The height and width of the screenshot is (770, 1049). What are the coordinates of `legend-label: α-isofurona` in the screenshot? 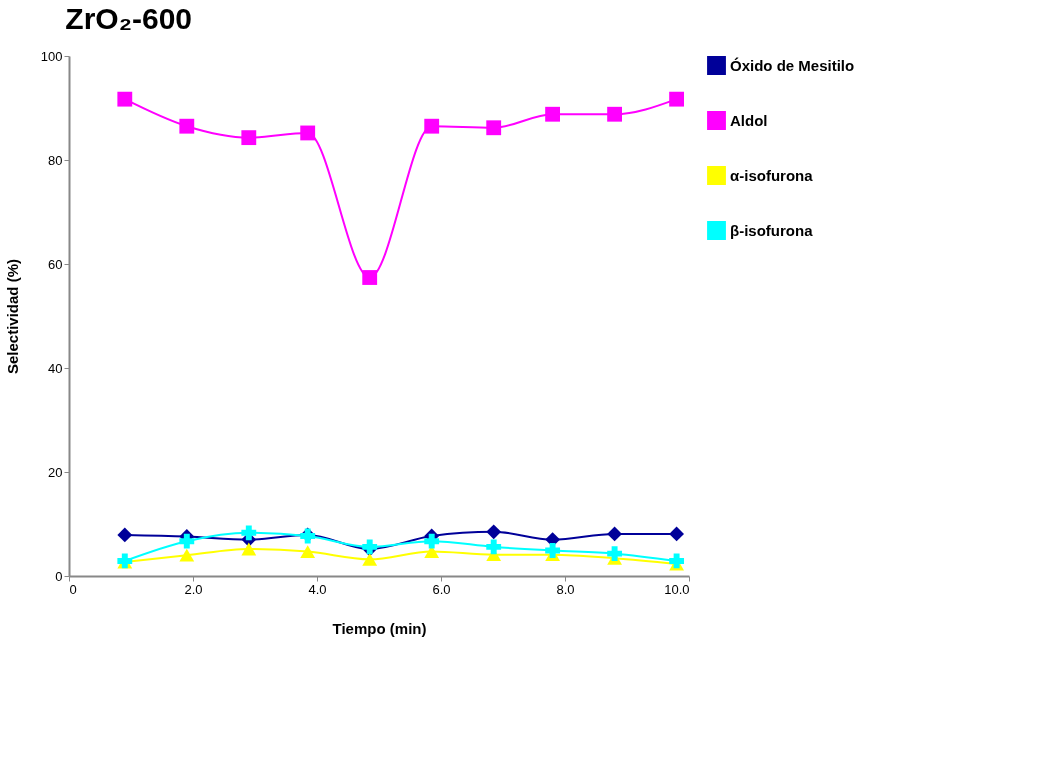 It's located at (772, 175).